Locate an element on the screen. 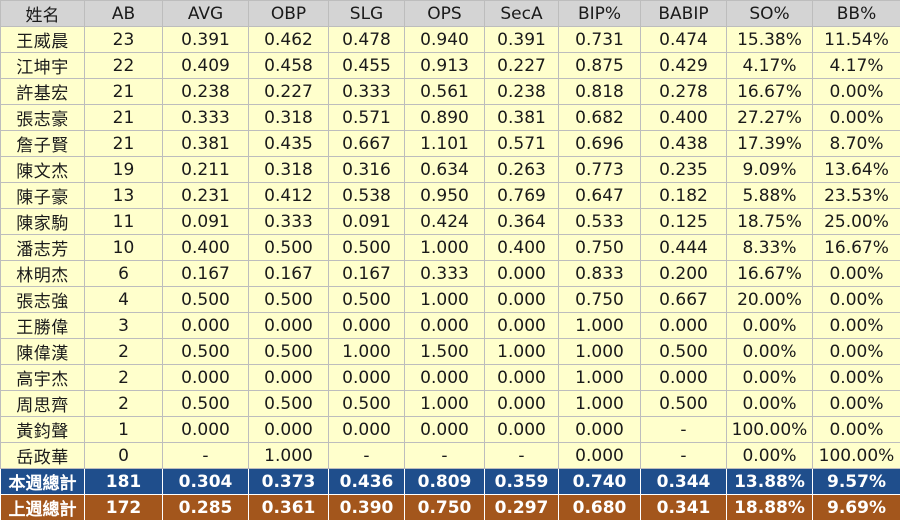  so-pct-cell: 15.38% is located at coordinates (770, 40).